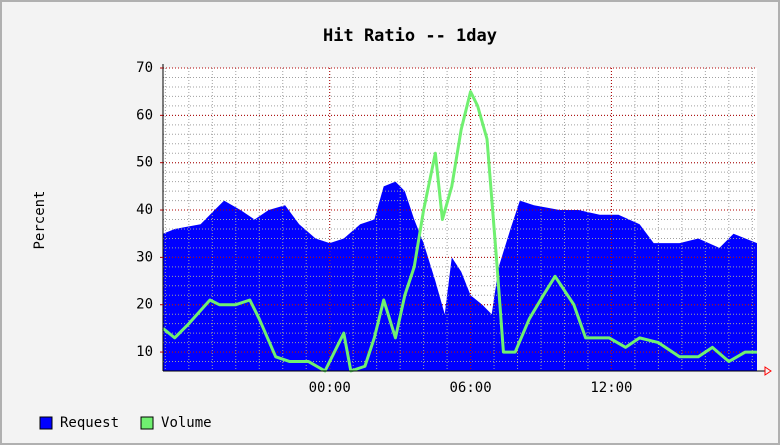  I want to click on y-tick-label: 60, so click(144, 115).